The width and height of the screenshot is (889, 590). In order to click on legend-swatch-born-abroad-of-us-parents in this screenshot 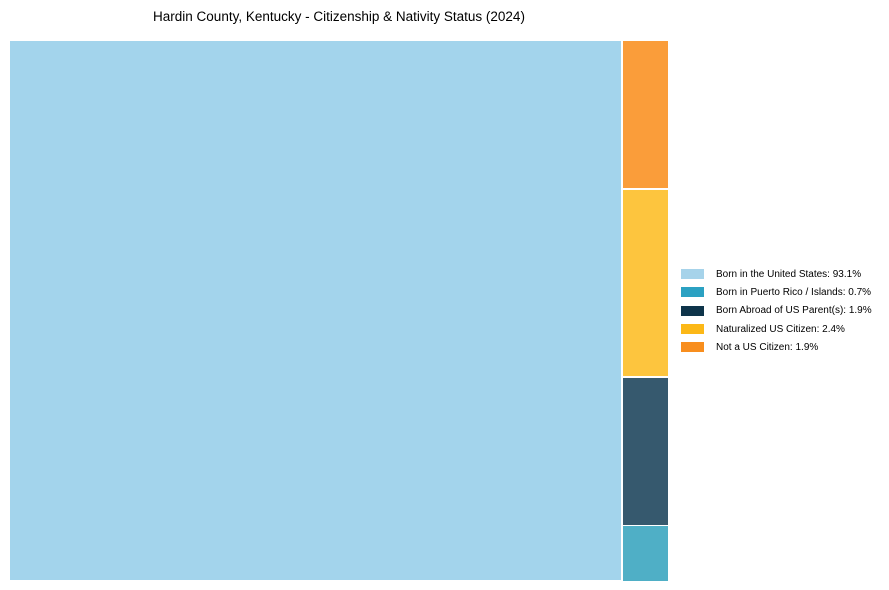, I will do `click(692, 310)`.